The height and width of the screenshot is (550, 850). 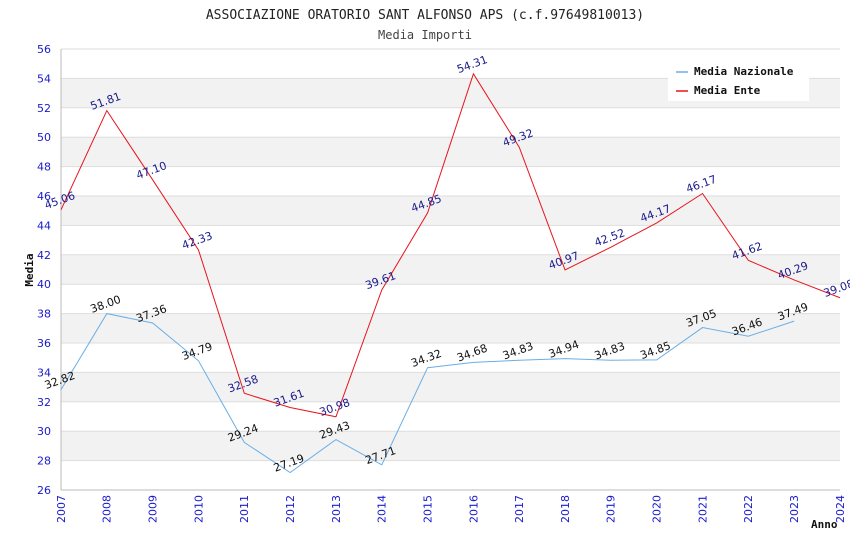 I want to click on x-axis-title: Anno, so click(x=824, y=524).